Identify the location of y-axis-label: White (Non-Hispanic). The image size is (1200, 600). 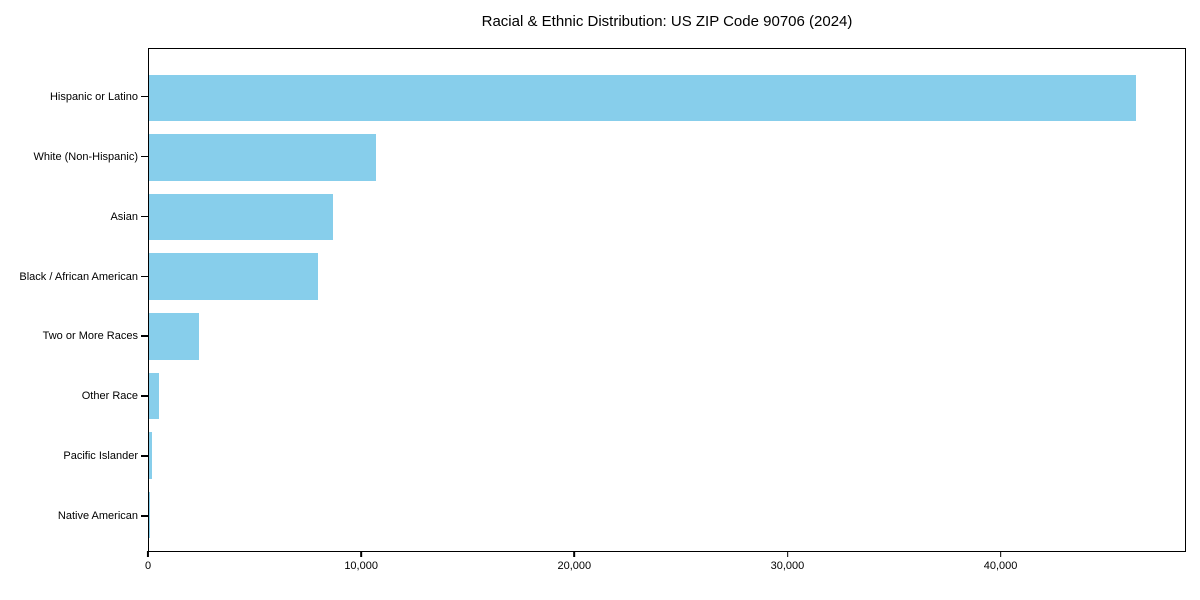
(85, 156).